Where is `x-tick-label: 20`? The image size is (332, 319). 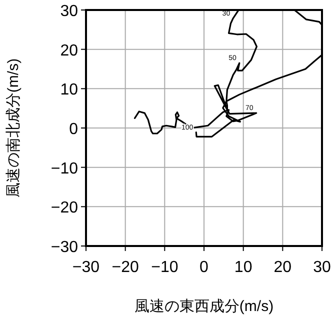 x-tick-label: 20 is located at coordinates (283, 267).